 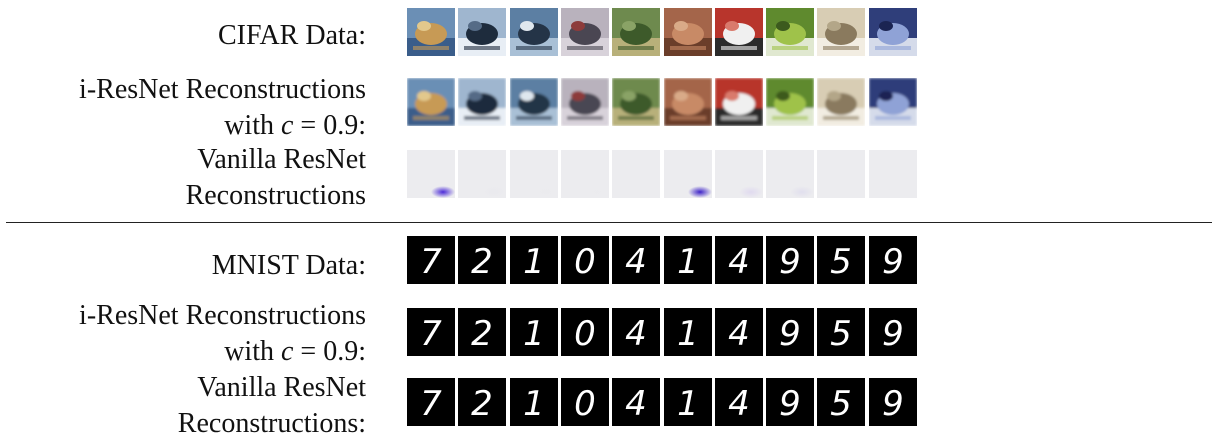 What do you see at coordinates (222, 107) in the screenshot?
I see `label-cifar-iresnet: i-ResNet Reconstructions with c = 0.9:` at bounding box center [222, 107].